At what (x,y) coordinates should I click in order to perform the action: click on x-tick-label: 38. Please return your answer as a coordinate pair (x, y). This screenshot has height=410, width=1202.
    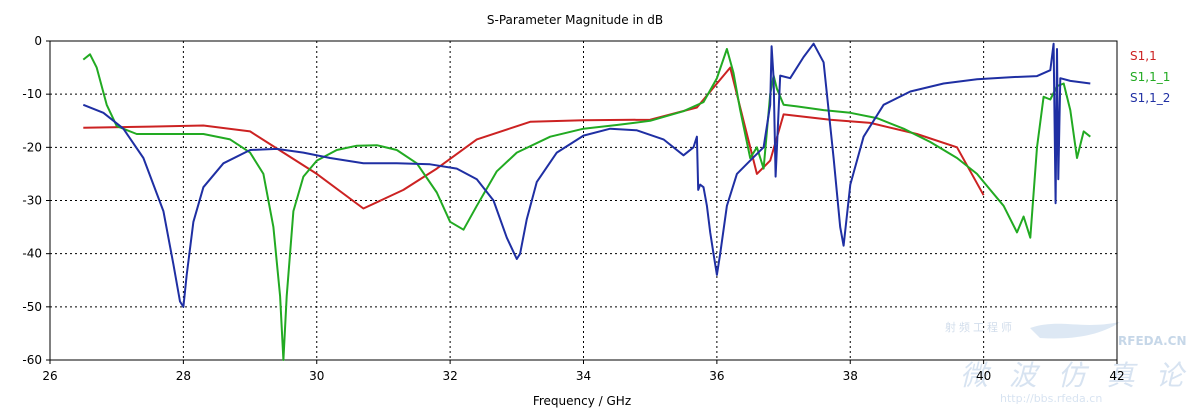
    Looking at the image, I should click on (850, 376).